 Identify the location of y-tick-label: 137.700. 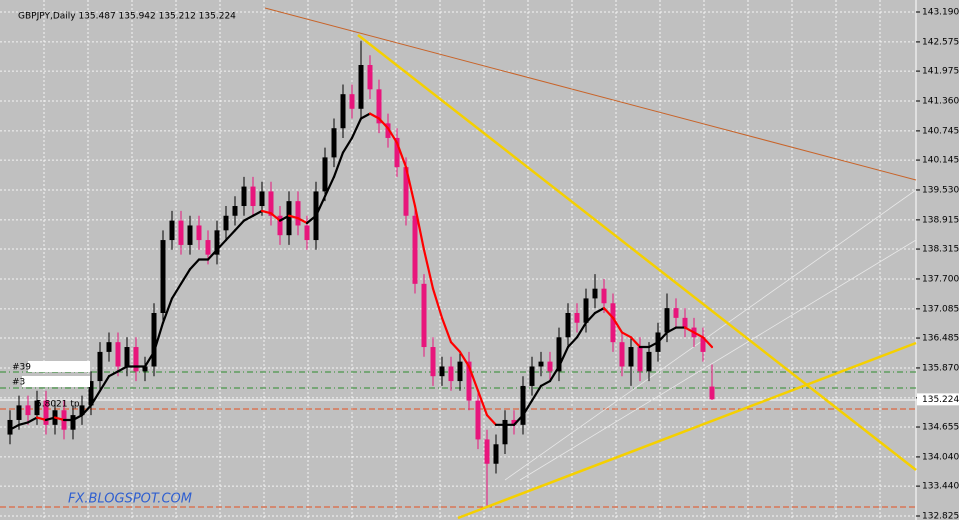
(940, 279).